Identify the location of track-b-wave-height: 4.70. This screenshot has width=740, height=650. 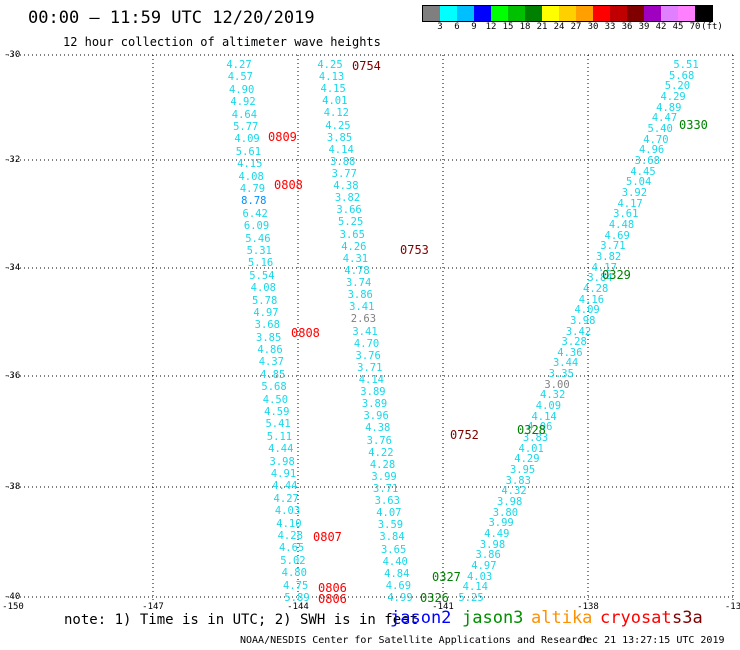
(366, 343).